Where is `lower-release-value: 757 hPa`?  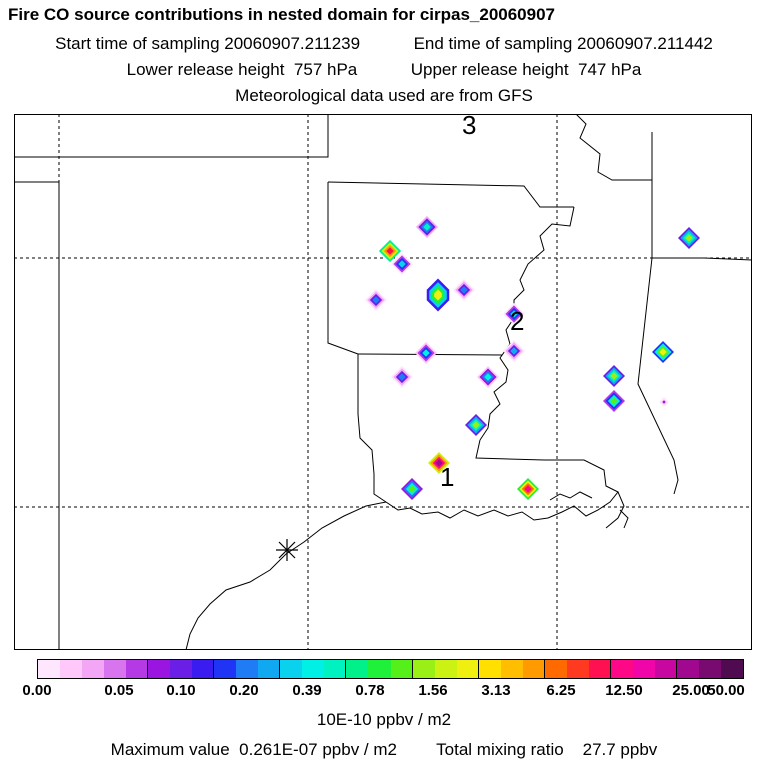 lower-release-value: 757 hPa is located at coordinates (325, 69).